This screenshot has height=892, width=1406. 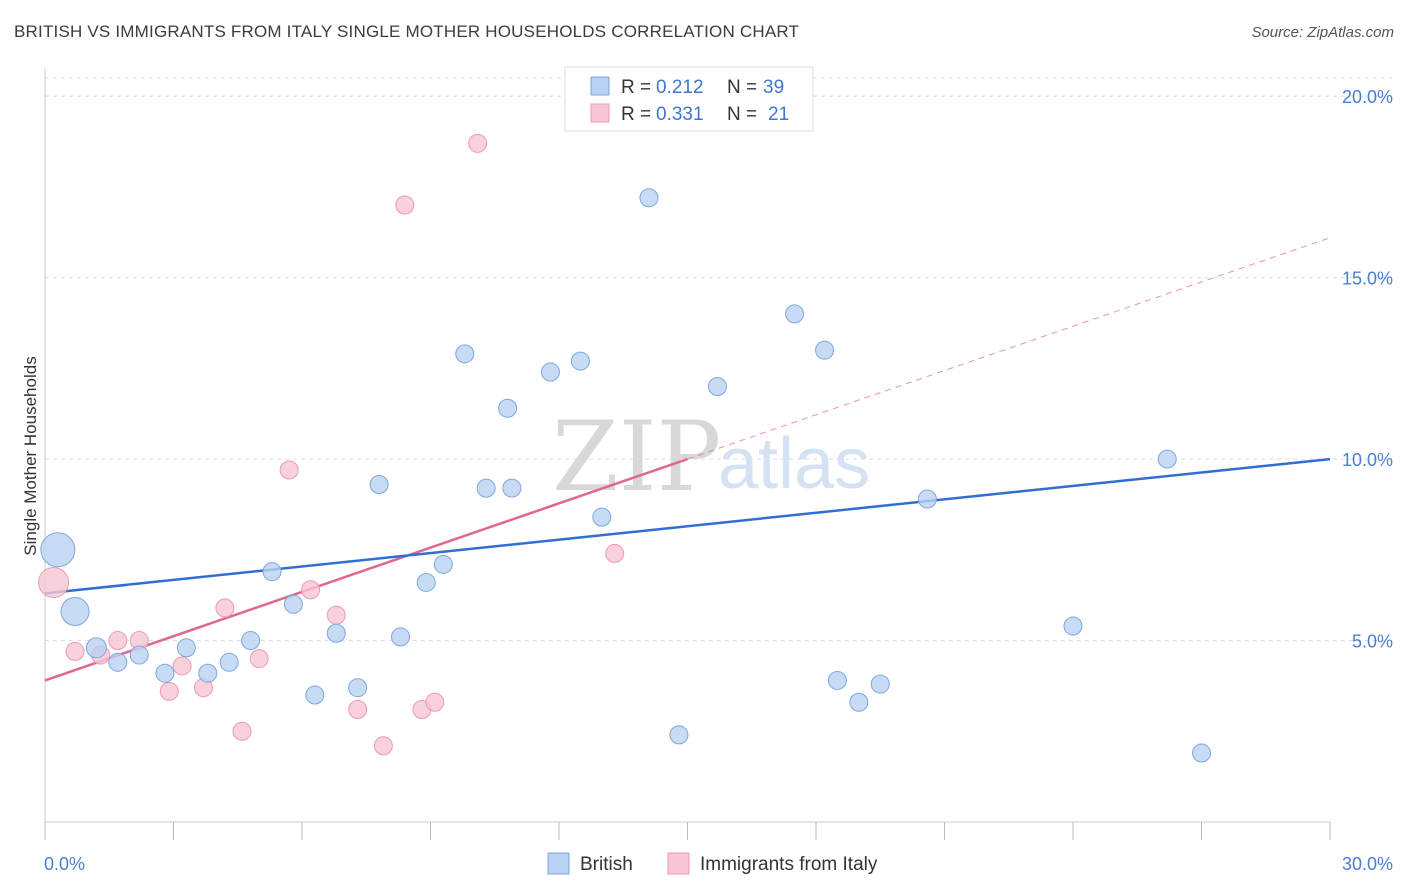 I want to click on bottom-legend: British Immigrants from Italy, so click(x=712, y=863).